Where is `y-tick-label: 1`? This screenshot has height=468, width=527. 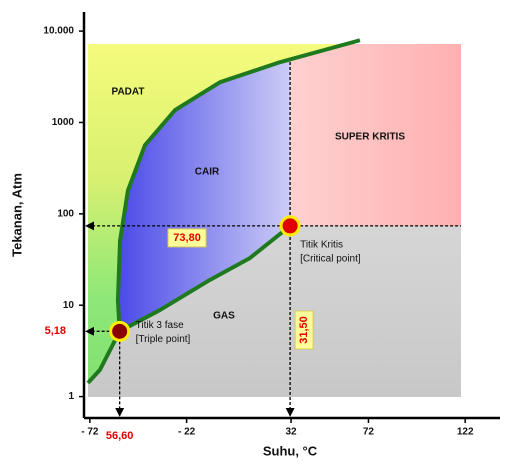
y-tick-label: 1 is located at coordinates (71, 396).